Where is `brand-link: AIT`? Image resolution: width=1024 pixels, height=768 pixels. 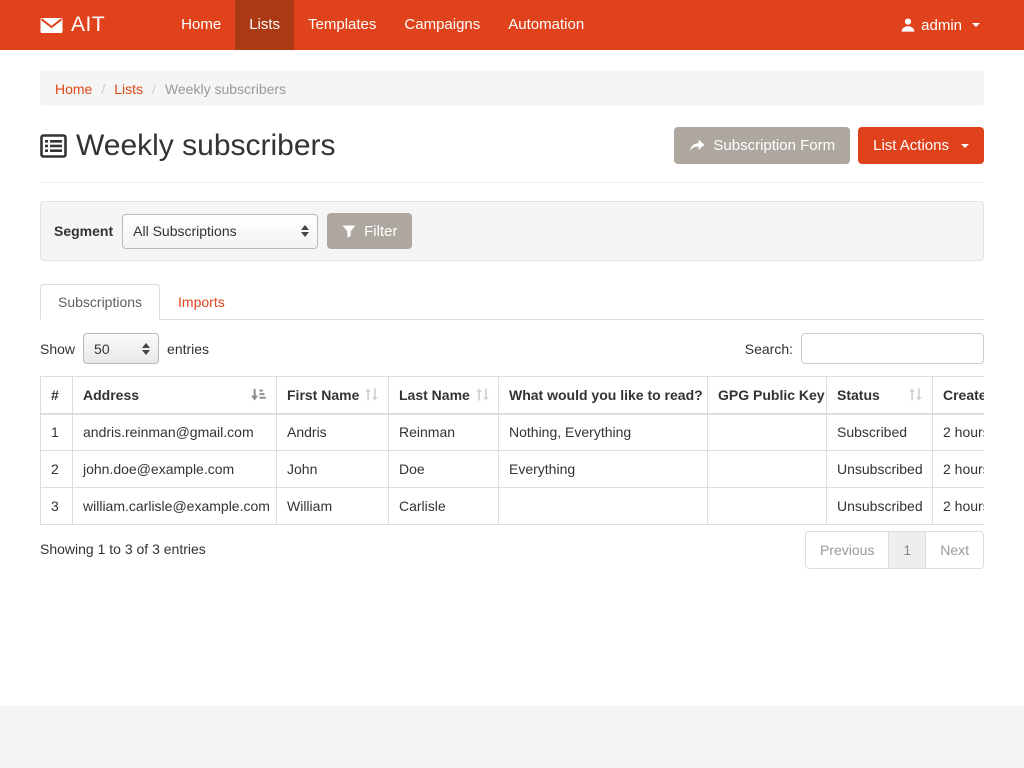
brand-link: AIT is located at coordinates (72, 25).